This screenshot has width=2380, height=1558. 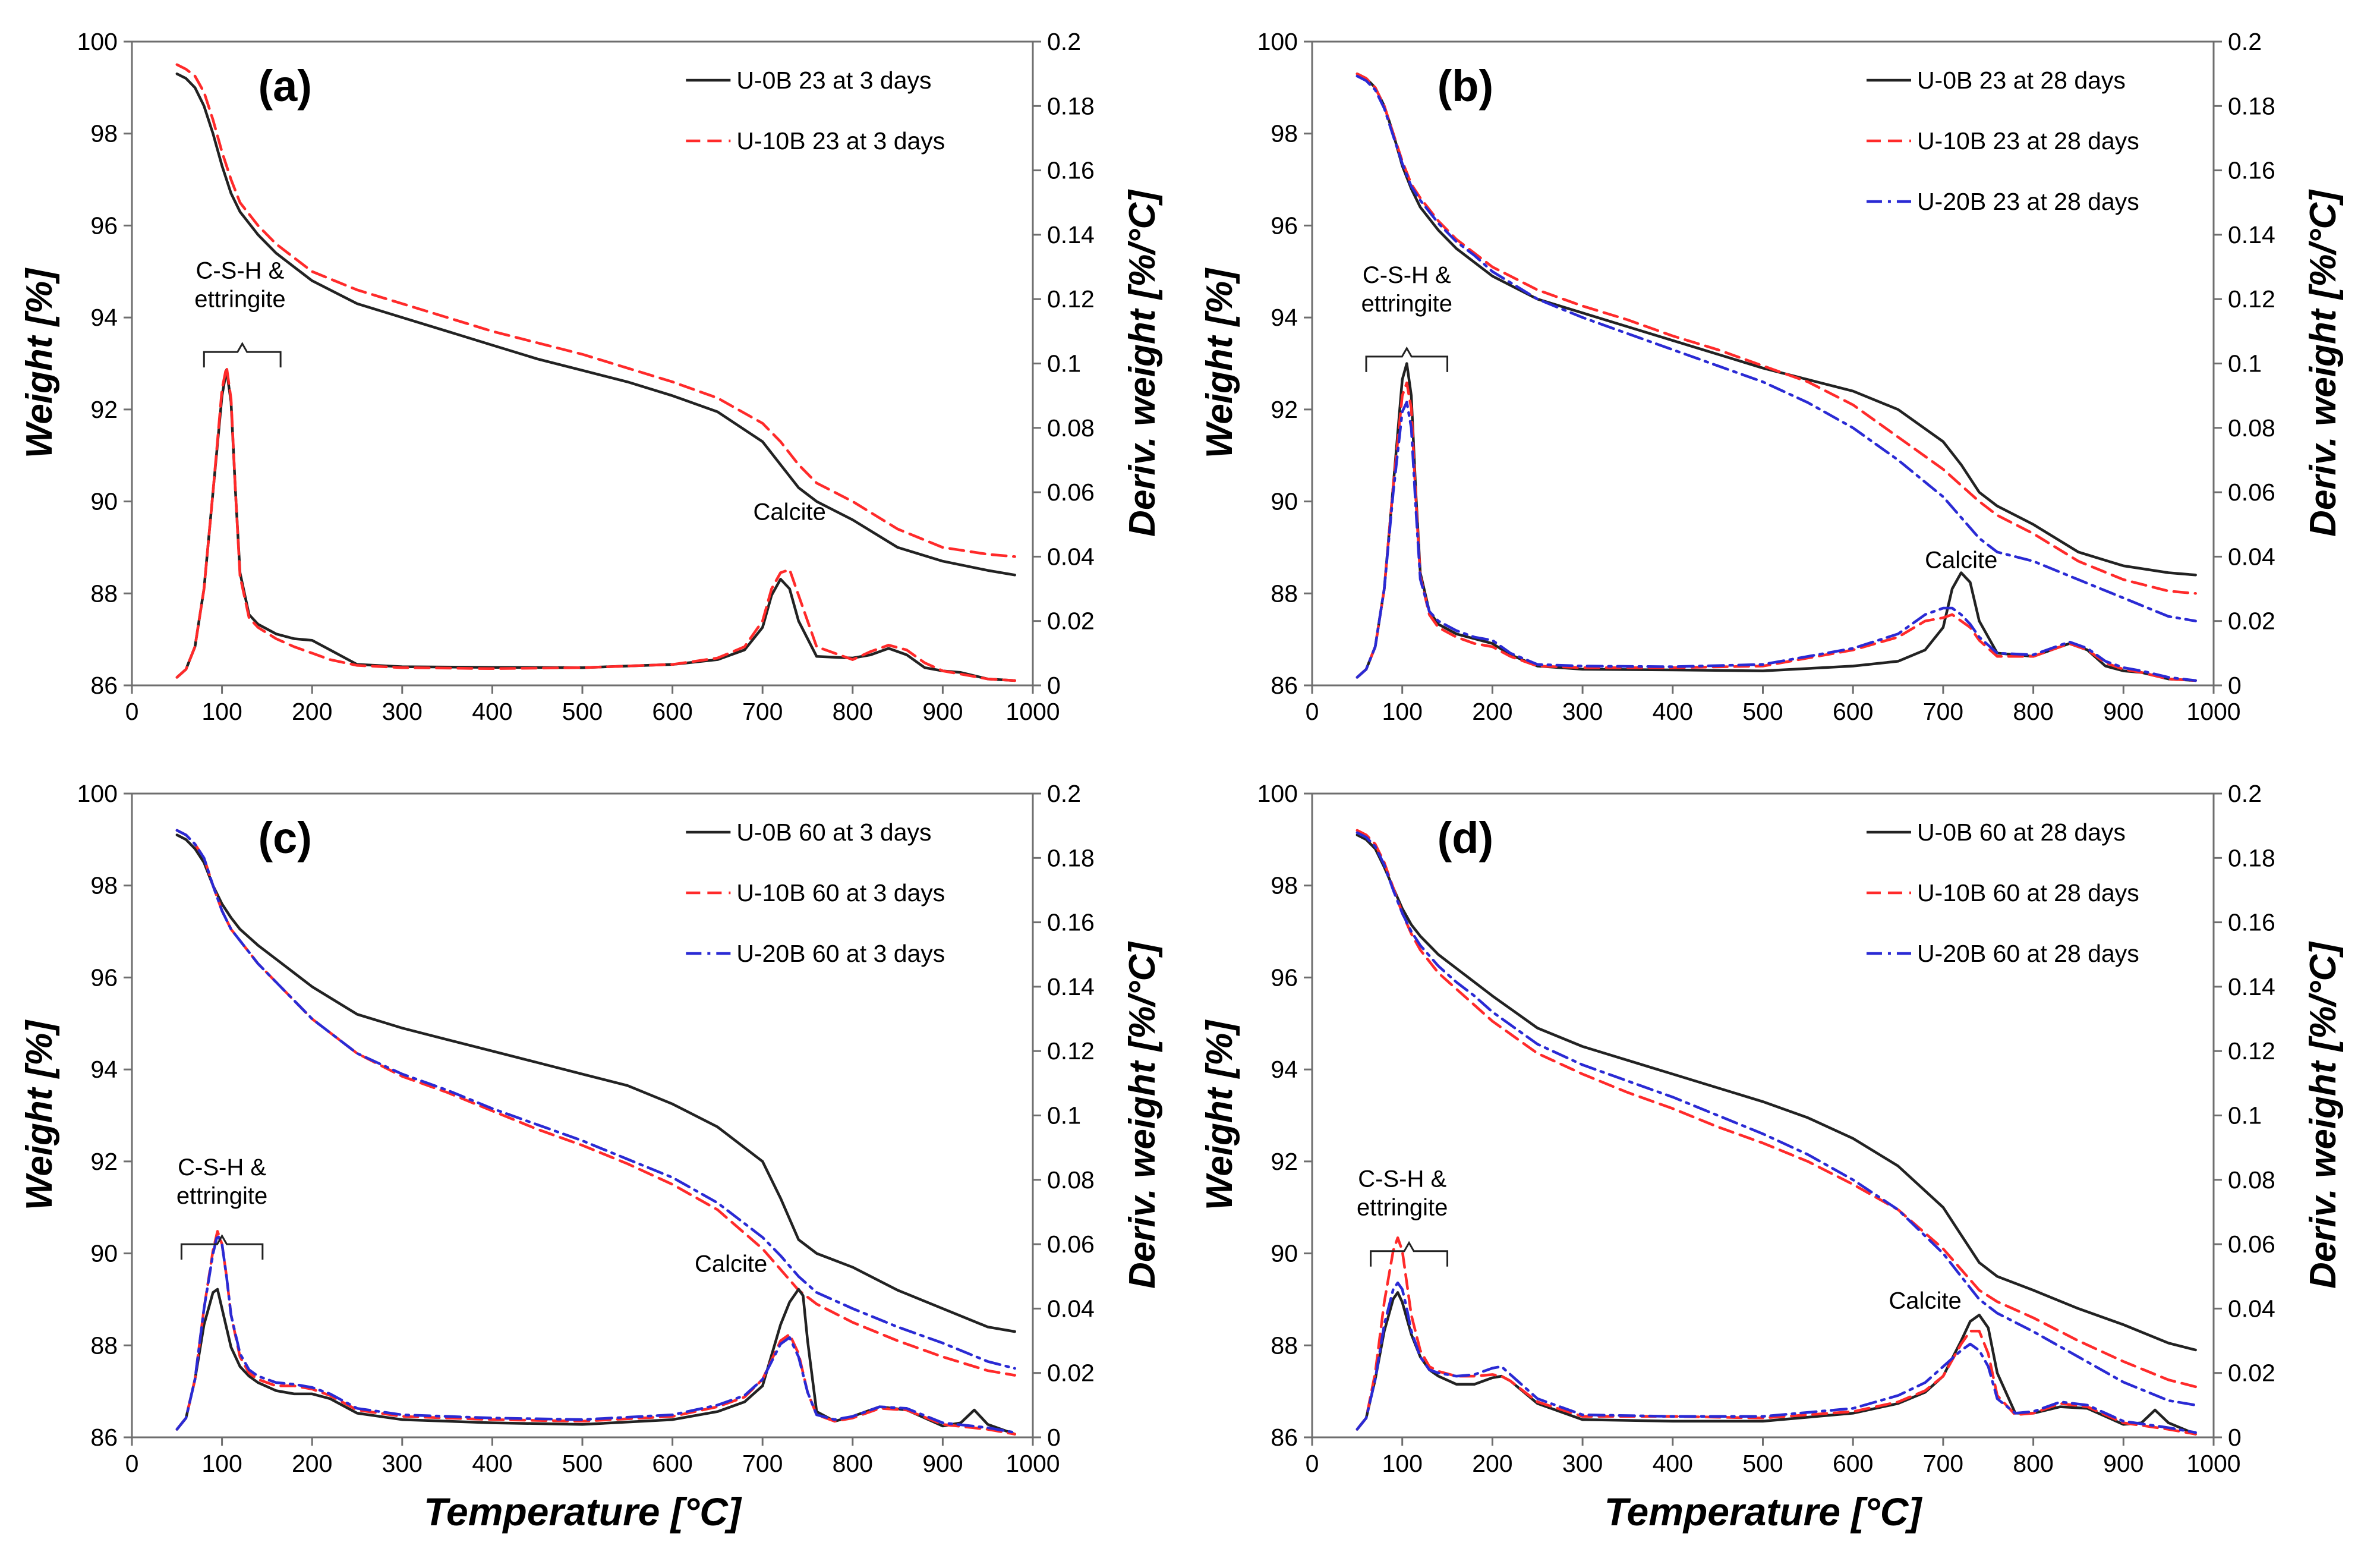 What do you see at coordinates (2028, 202) in the screenshot?
I see `legend-label: U-20B 23 at 28 days` at bounding box center [2028, 202].